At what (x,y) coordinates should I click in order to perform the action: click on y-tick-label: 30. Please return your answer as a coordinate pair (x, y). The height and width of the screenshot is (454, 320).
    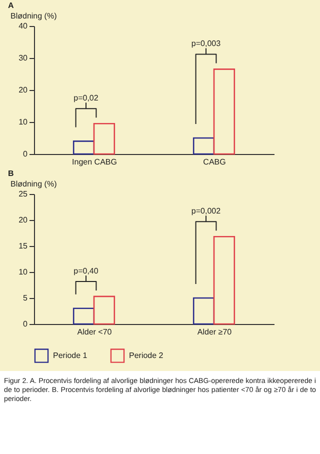
    Looking at the image, I should click on (23, 58).